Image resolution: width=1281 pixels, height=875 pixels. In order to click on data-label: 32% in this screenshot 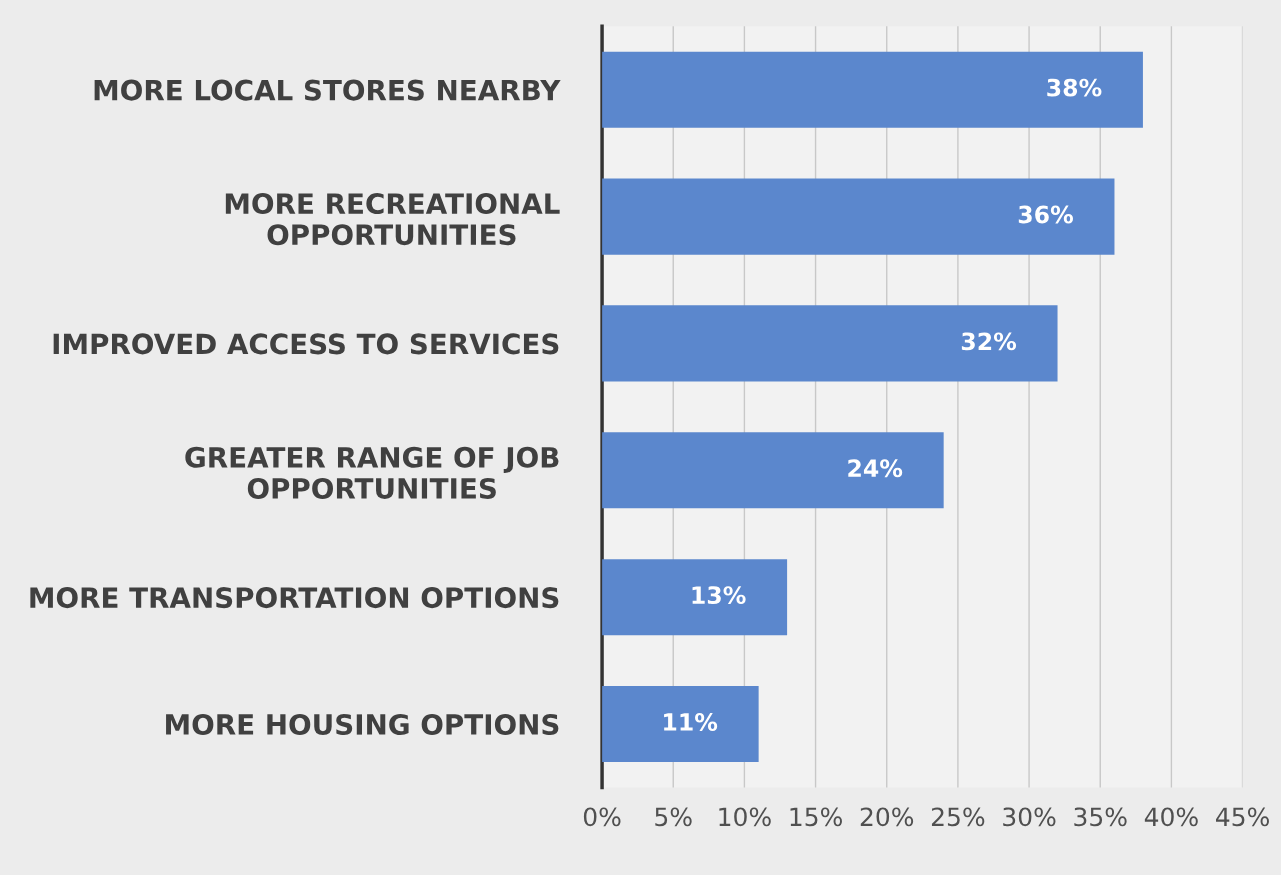, I will do `click(989, 341)`.